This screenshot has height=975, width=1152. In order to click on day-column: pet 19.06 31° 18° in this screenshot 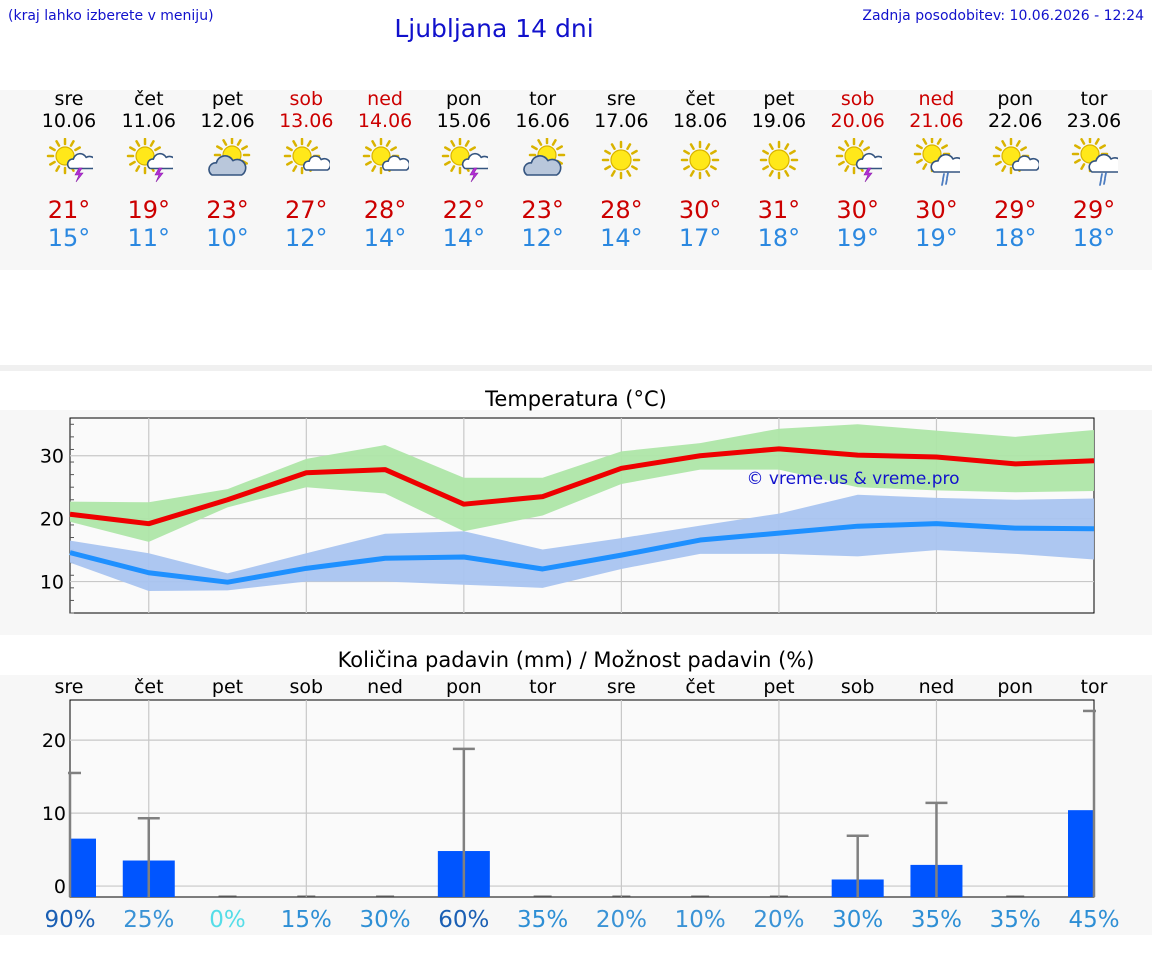, I will do `click(779, 170)`.